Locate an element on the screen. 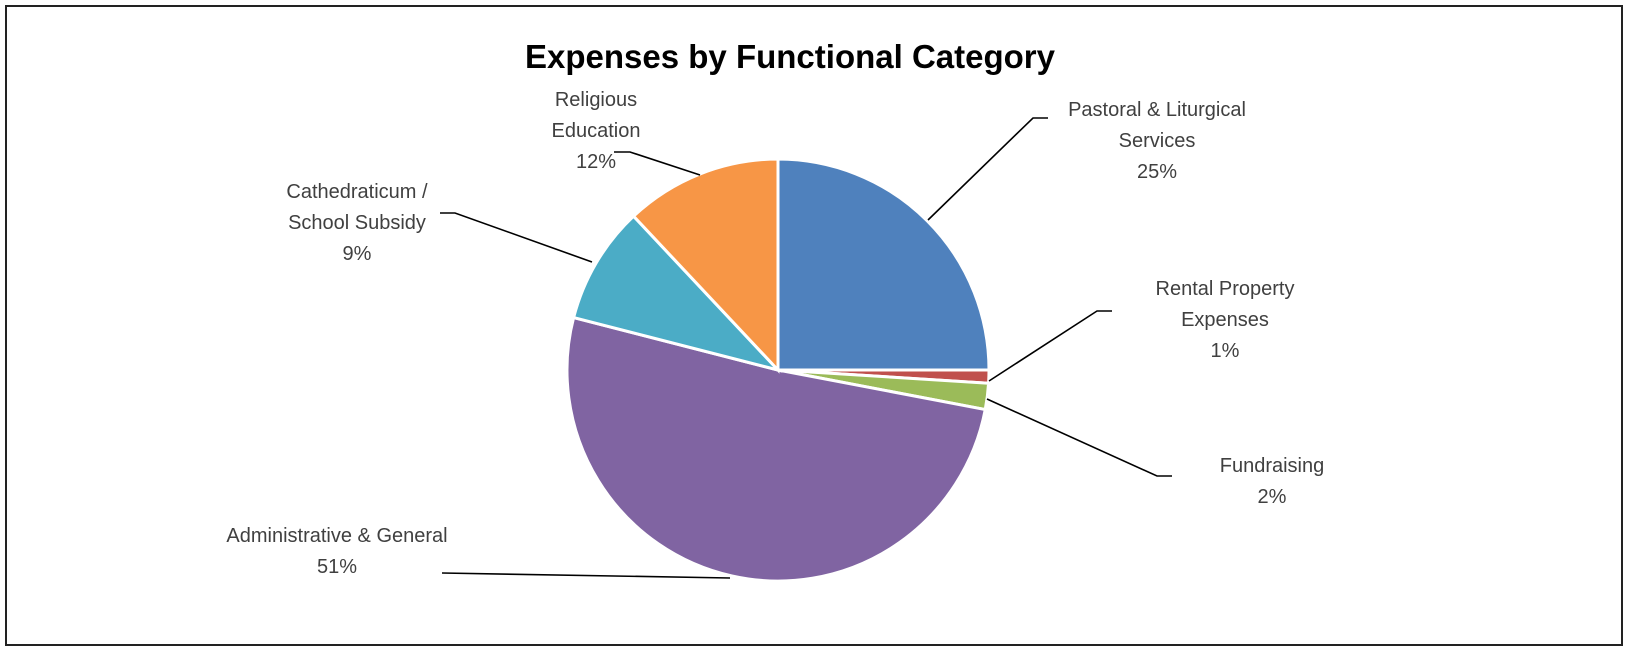 This screenshot has height=653, width=1630. data-label-category: Administrative & General is located at coordinates (336, 536).